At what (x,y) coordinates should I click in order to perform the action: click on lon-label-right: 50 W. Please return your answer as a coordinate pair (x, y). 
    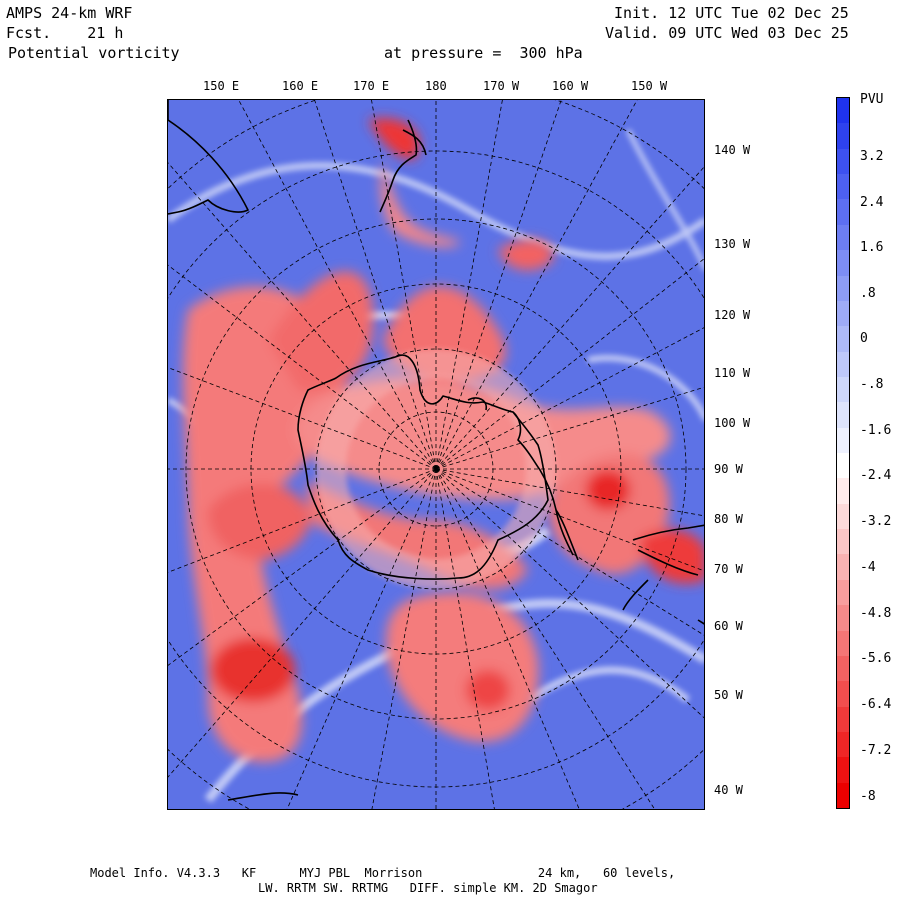
    Looking at the image, I should click on (728, 695).